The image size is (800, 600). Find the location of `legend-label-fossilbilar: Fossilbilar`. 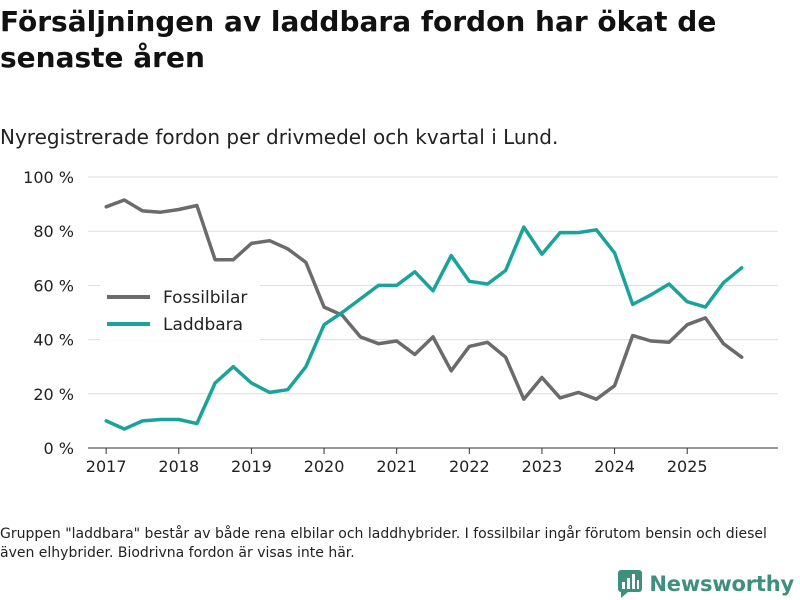

legend-label-fossilbilar: Fossilbilar is located at coordinates (205, 298).